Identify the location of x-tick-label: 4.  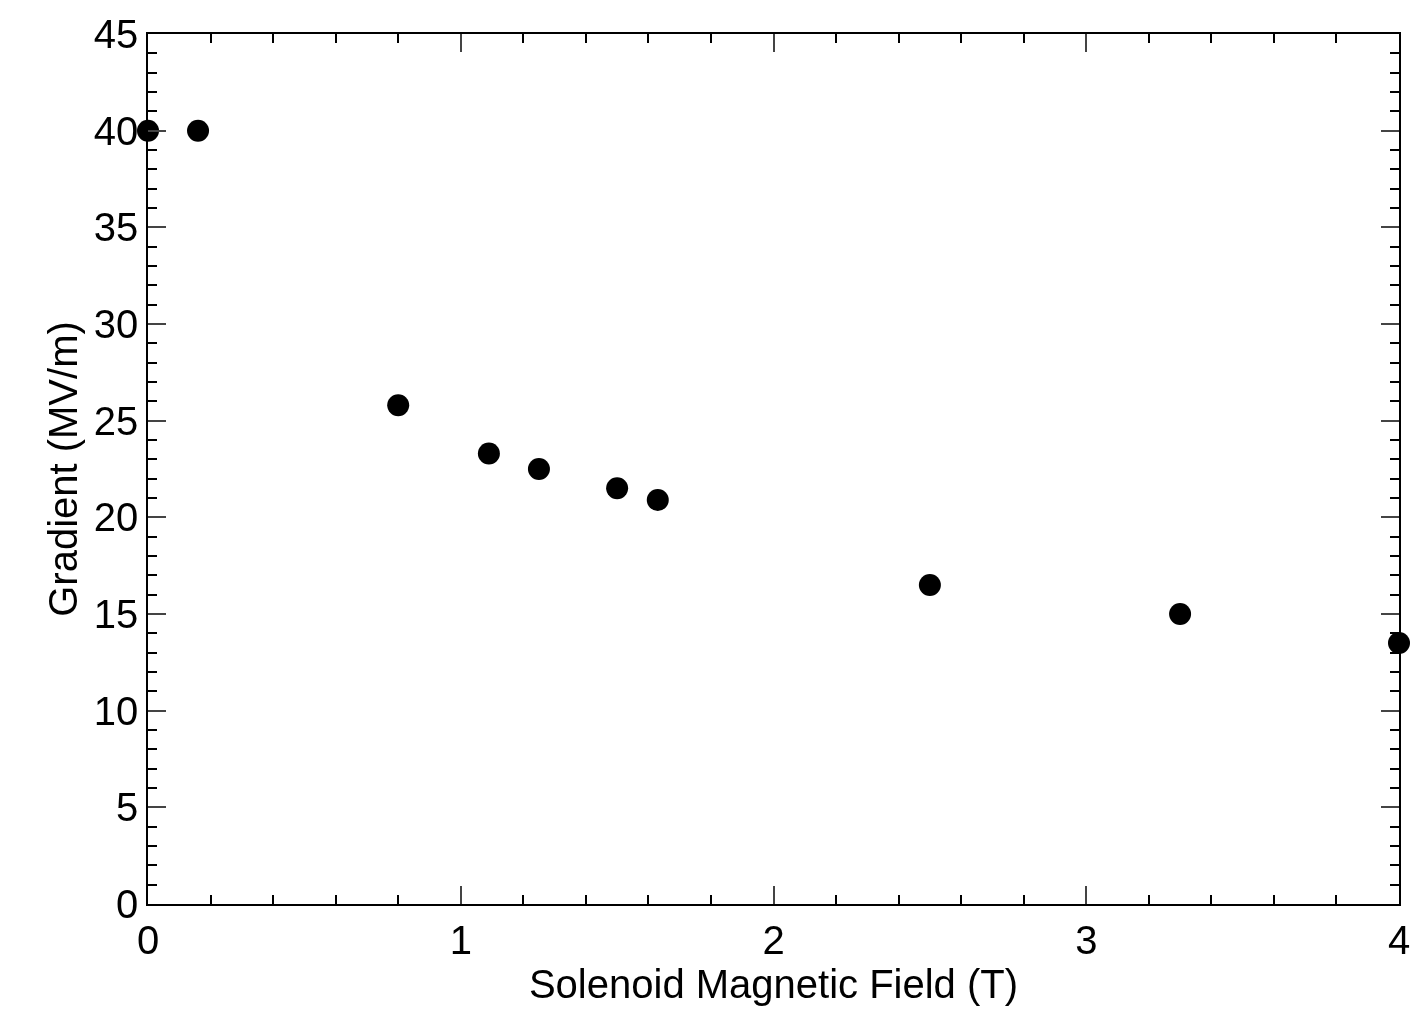
(1399, 939).